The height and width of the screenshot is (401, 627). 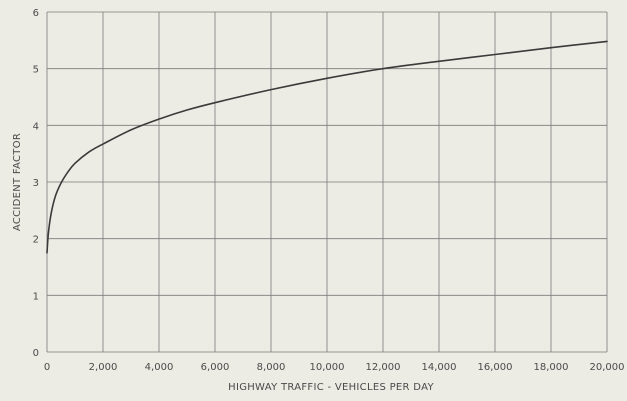 What do you see at coordinates (103, 367) in the screenshot?
I see `x-tick-label: 2,000` at bounding box center [103, 367].